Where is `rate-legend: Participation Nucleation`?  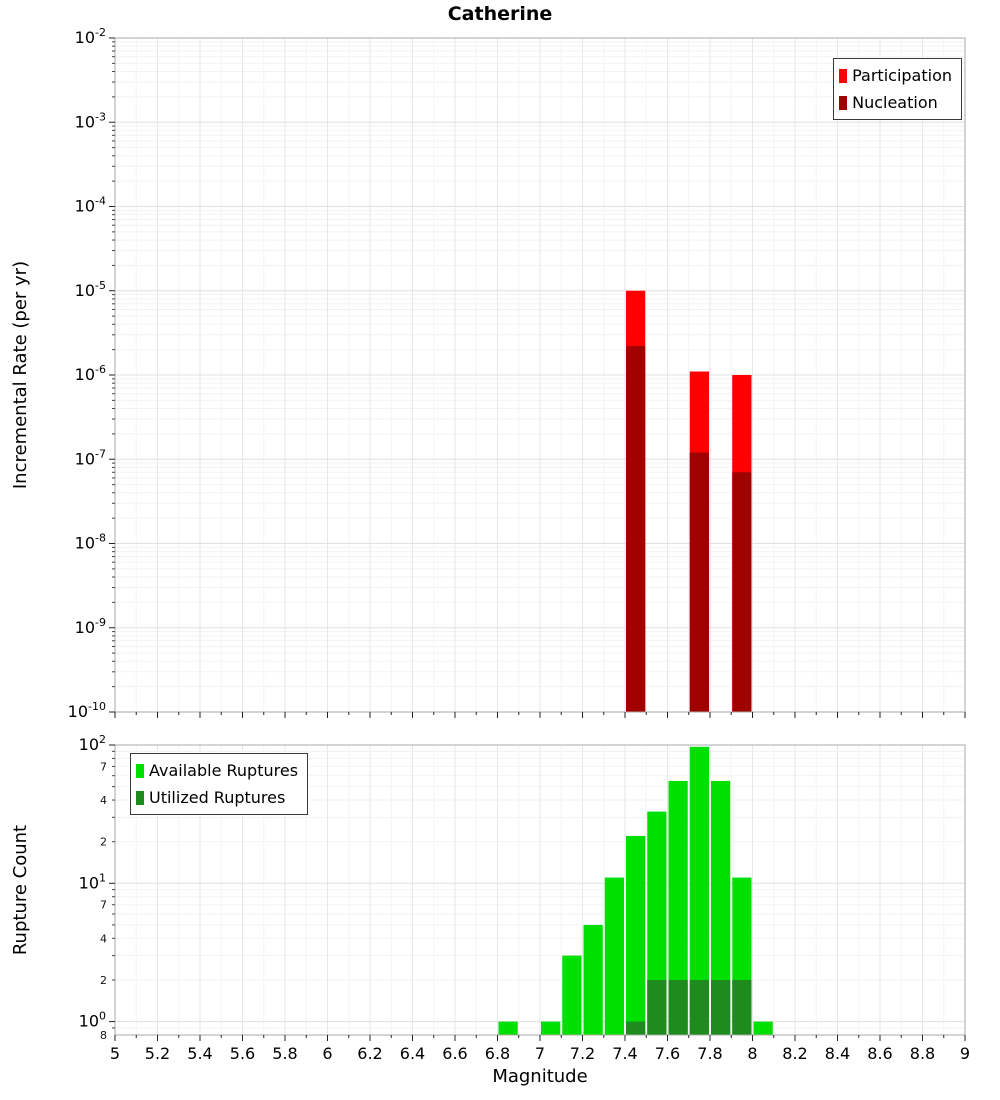 rate-legend: Participation Nucleation is located at coordinates (897, 89).